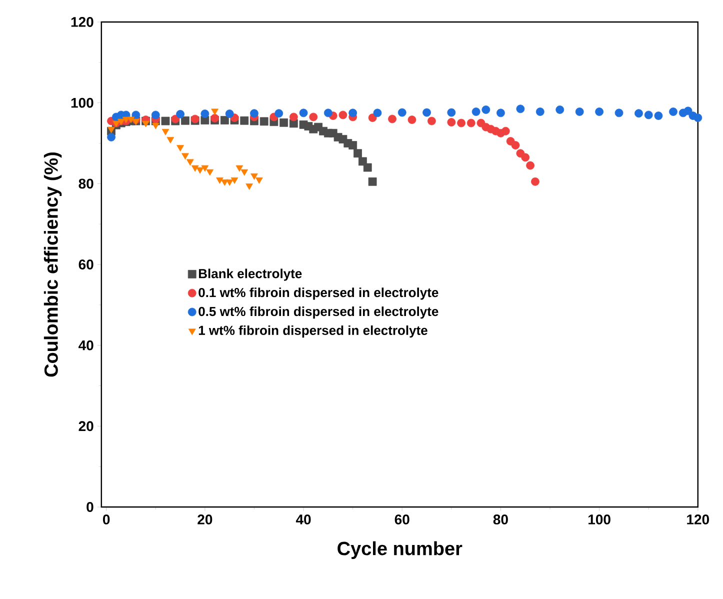 The image size is (723, 599). I want to click on legend-label: 0.5 wt% fibroin dispersed in electrolyte, so click(318, 312).